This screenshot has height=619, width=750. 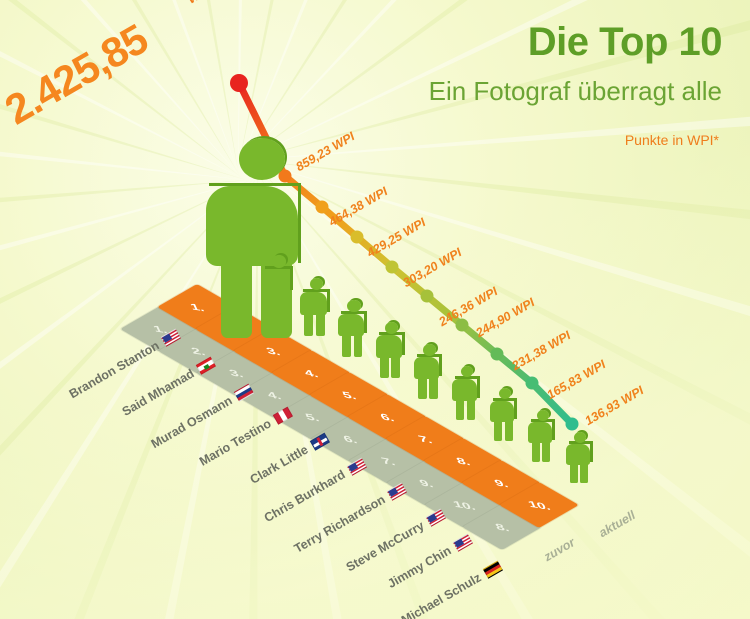 What do you see at coordinates (625, 42) in the screenshot?
I see `page-title: Die Top 10` at bounding box center [625, 42].